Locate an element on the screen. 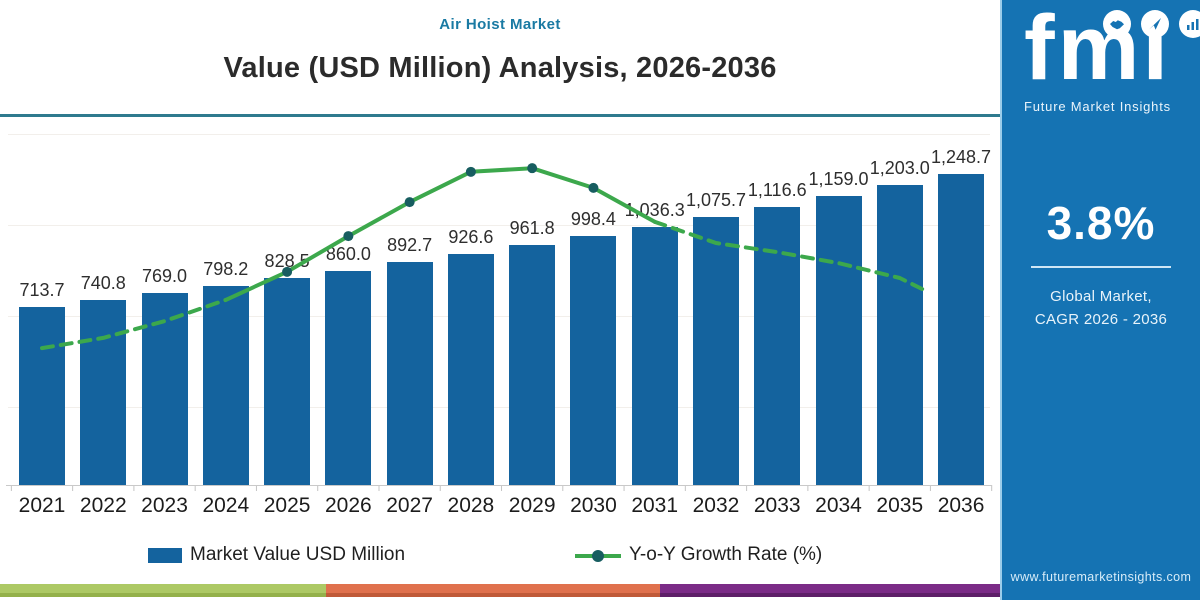  bar-value-label-2032: 1,075.7 is located at coordinates (715, 199).